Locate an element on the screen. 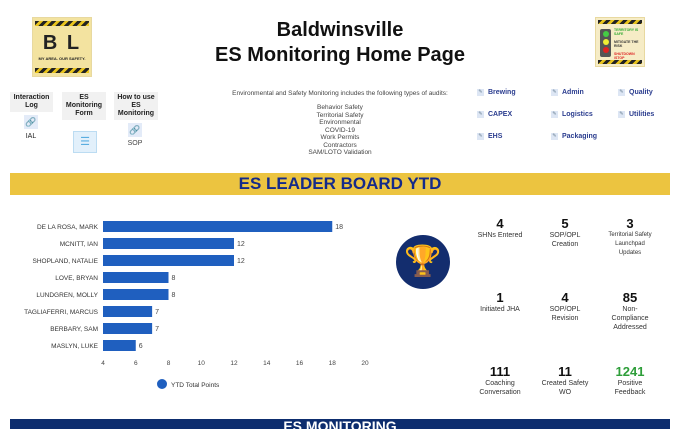  area-label: Admin is located at coordinates (573, 92).